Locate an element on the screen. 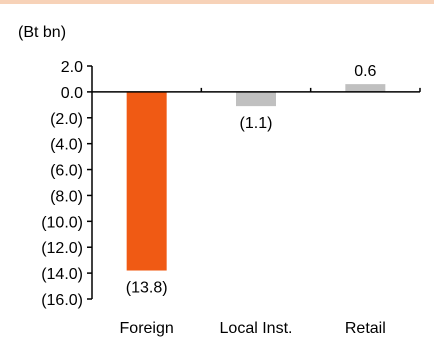  y-tick-label: (8.0) is located at coordinates (66, 196).